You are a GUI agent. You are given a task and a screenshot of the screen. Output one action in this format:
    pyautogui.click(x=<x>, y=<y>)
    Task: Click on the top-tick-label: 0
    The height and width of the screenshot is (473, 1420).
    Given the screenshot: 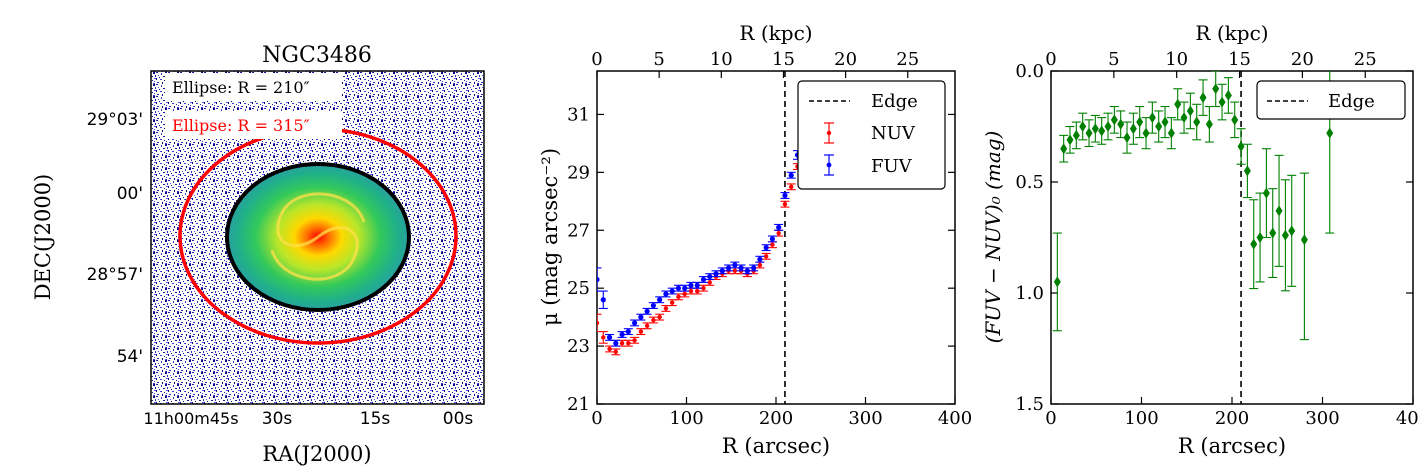 What is the action you would take?
    pyautogui.click(x=1050, y=59)
    